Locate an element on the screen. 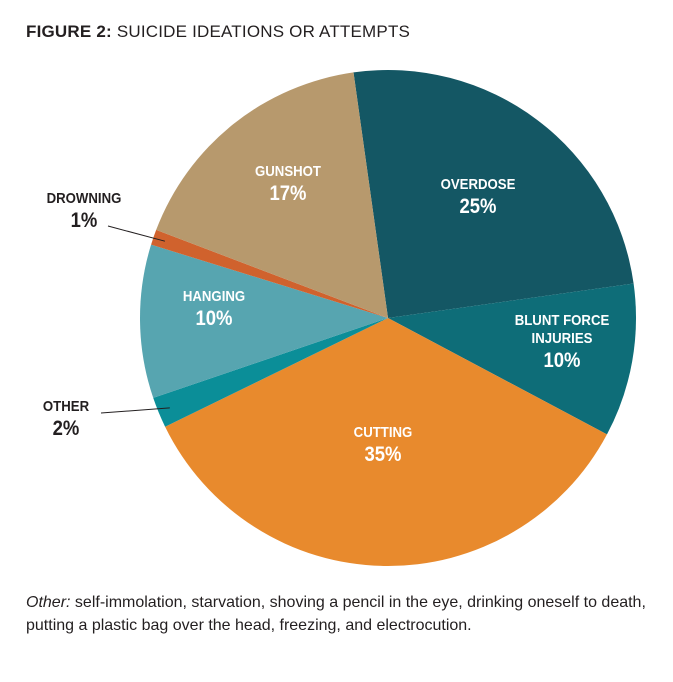 This screenshot has width=673, height=682. slice-label-cutting-name: CUTTING is located at coordinates (383, 432).